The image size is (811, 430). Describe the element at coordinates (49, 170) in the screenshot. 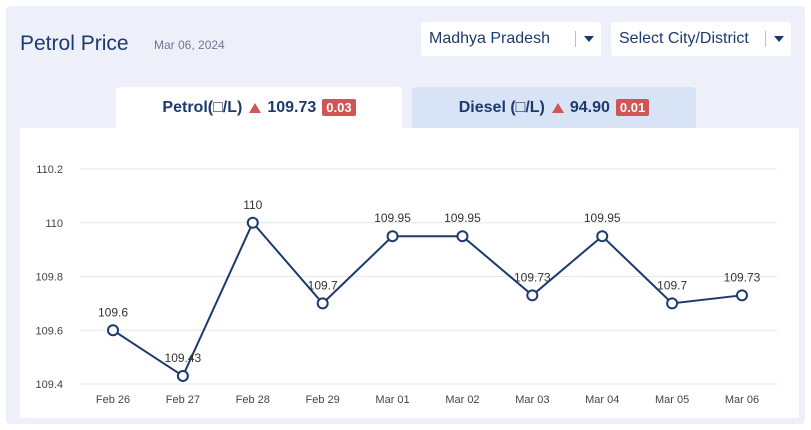

I see `y-tick-label: 110.2` at that location.